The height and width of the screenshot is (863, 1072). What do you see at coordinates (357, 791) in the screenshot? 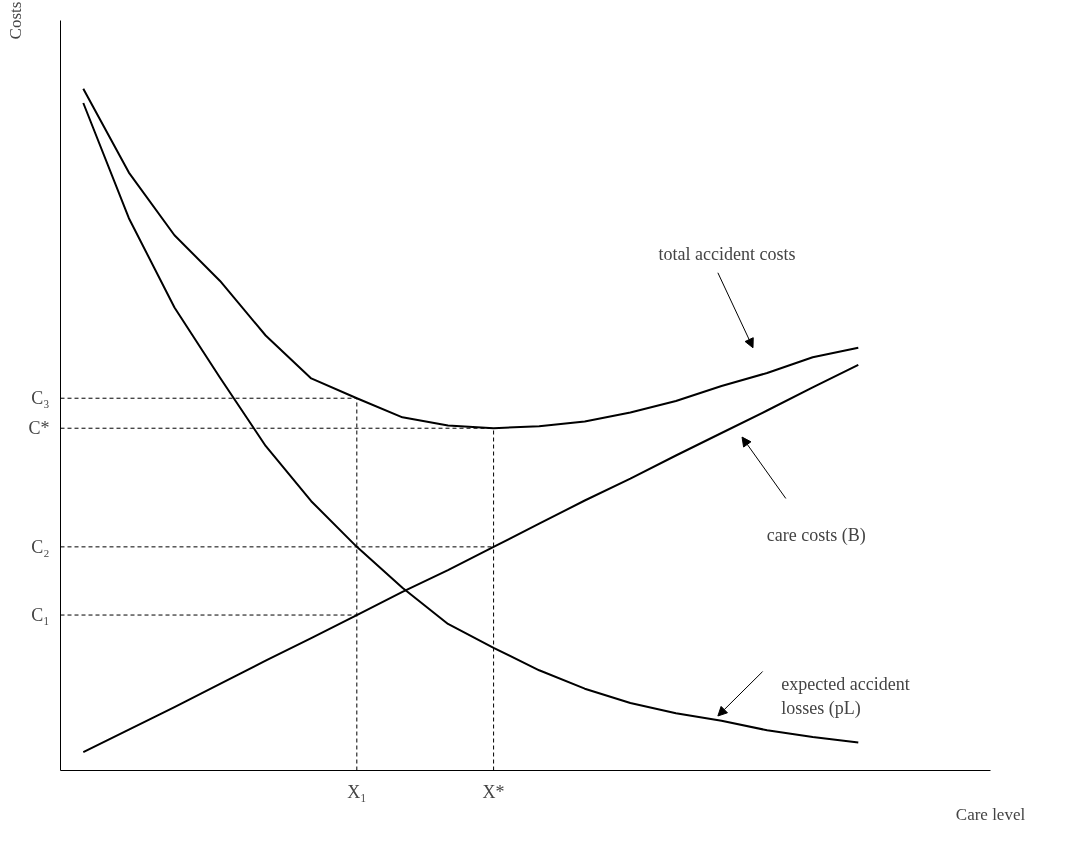
I see `x-tick-label: X₁` at bounding box center [357, 791].